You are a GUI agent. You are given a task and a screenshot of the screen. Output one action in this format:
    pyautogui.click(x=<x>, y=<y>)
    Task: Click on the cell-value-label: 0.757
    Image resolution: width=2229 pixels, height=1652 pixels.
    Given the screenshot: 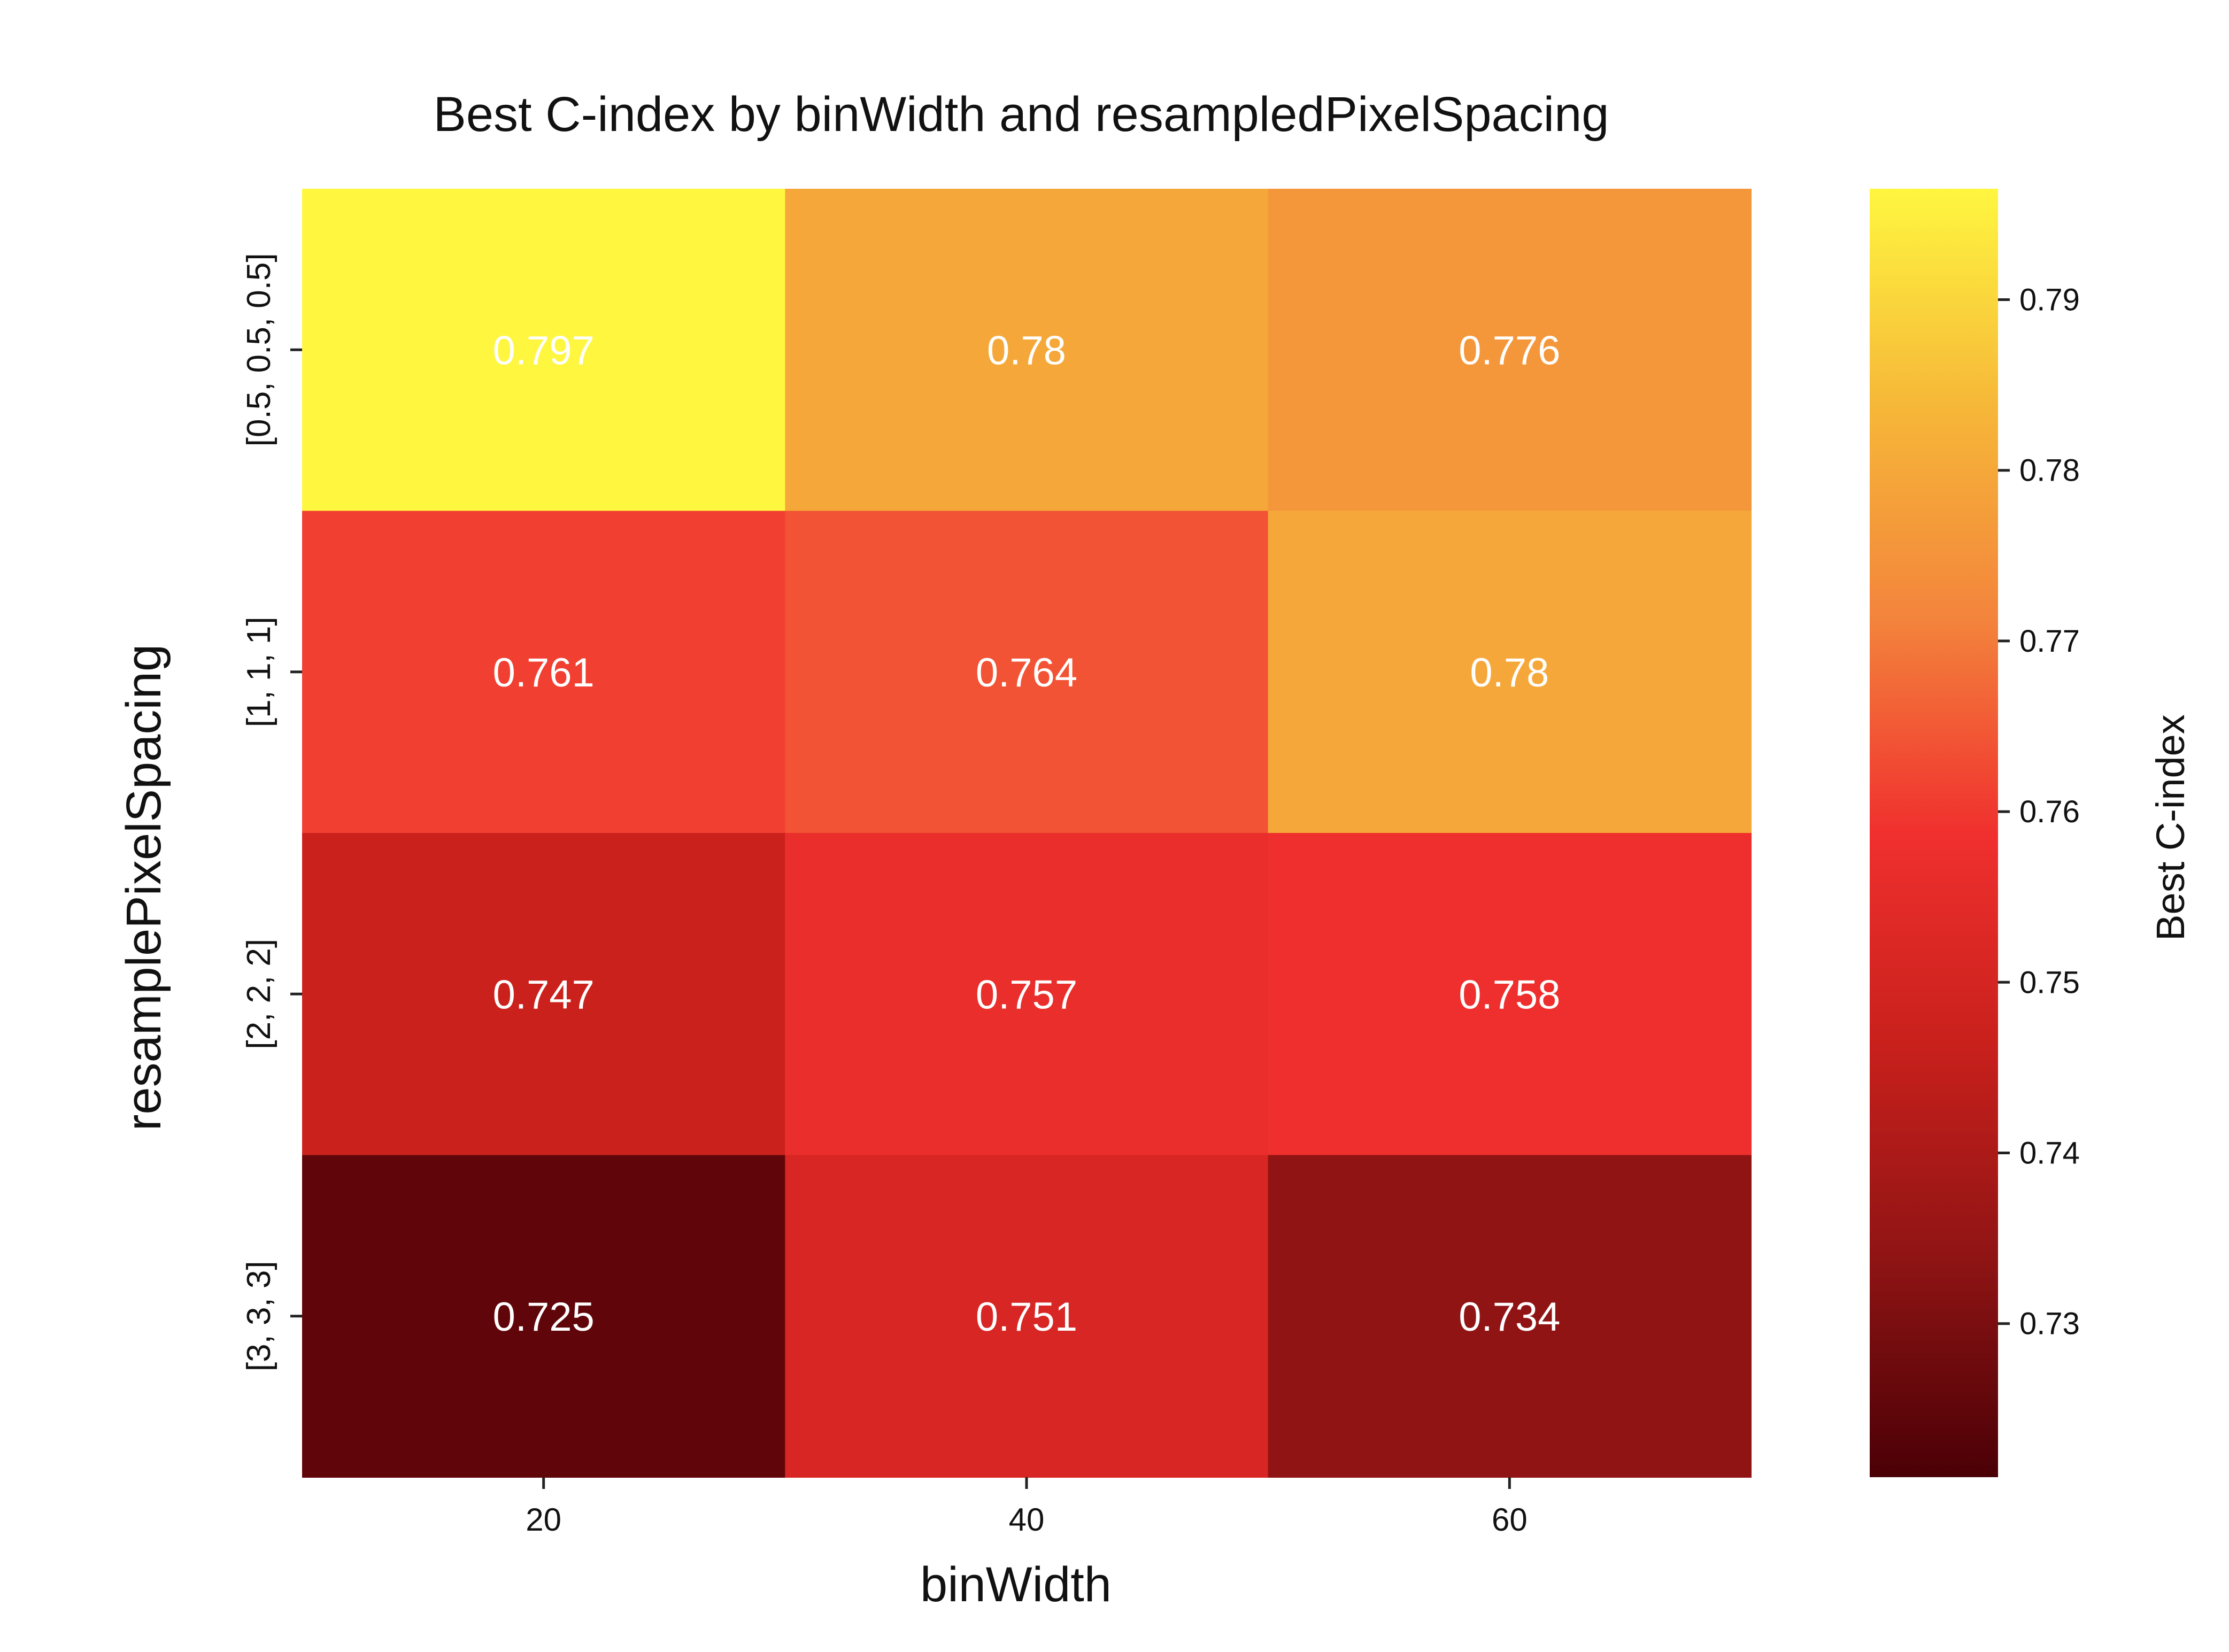 What is the action you would take?
    pyautogui.click(x=1026, y=995)
    